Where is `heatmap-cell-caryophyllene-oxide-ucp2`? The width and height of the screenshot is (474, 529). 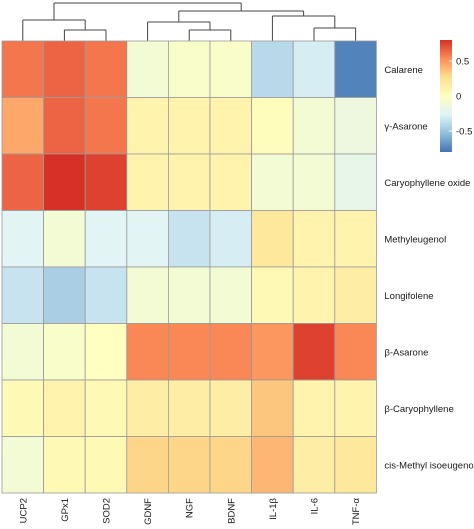 heatmap-cell-caryophyllene-oxide-ucp2 is located at coordinates (22, 182).